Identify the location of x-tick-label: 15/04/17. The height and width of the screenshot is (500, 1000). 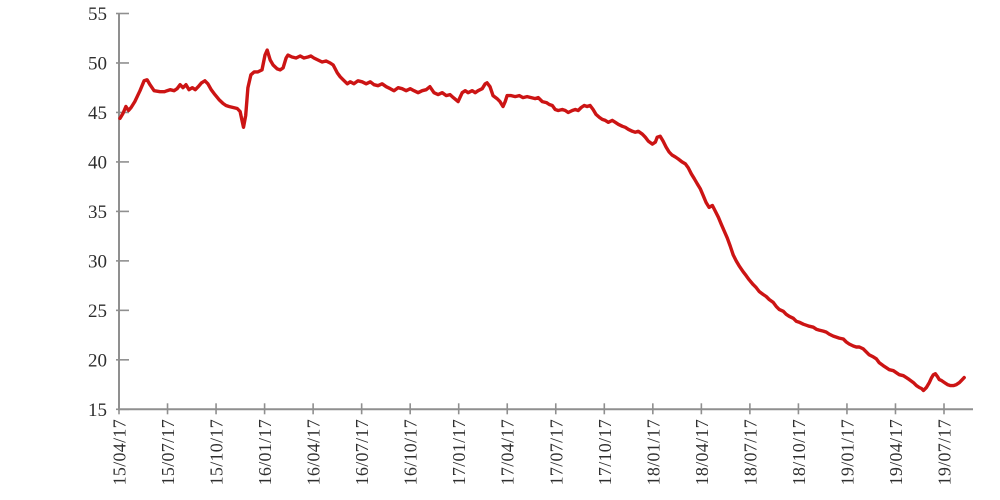
(120, 452).